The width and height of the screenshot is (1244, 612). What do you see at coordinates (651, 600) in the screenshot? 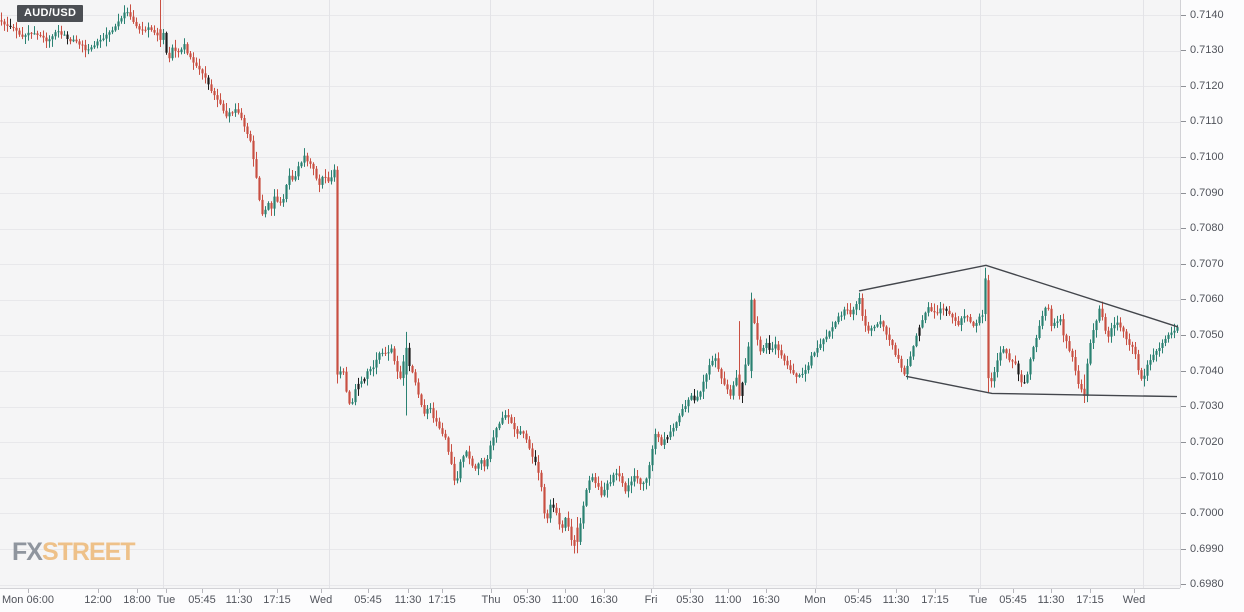
I see `x-axis-label: Fri` at bounding box center [651, 600].